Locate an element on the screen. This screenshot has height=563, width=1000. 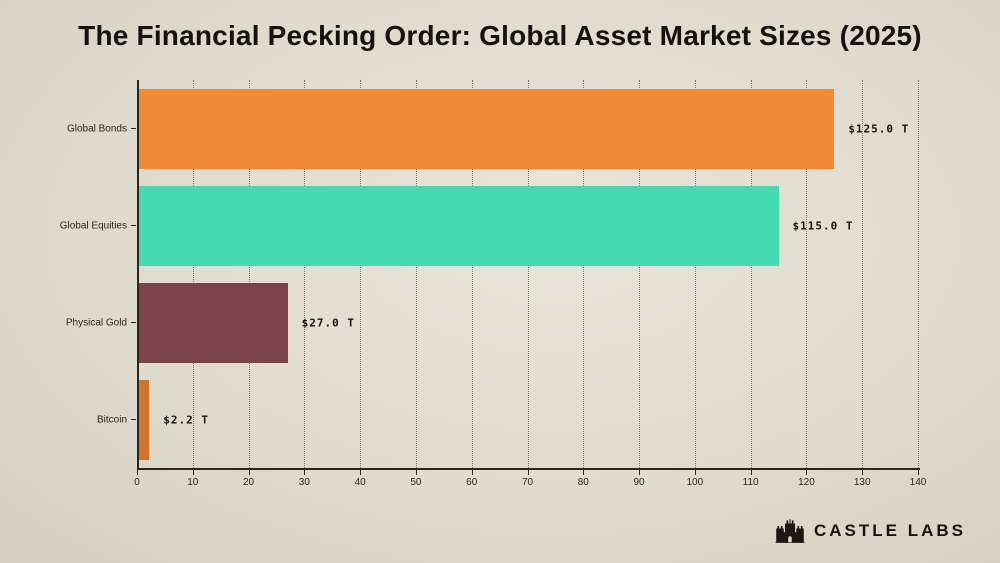
x-tick-label: 50 is located at coordinates (416, 482).